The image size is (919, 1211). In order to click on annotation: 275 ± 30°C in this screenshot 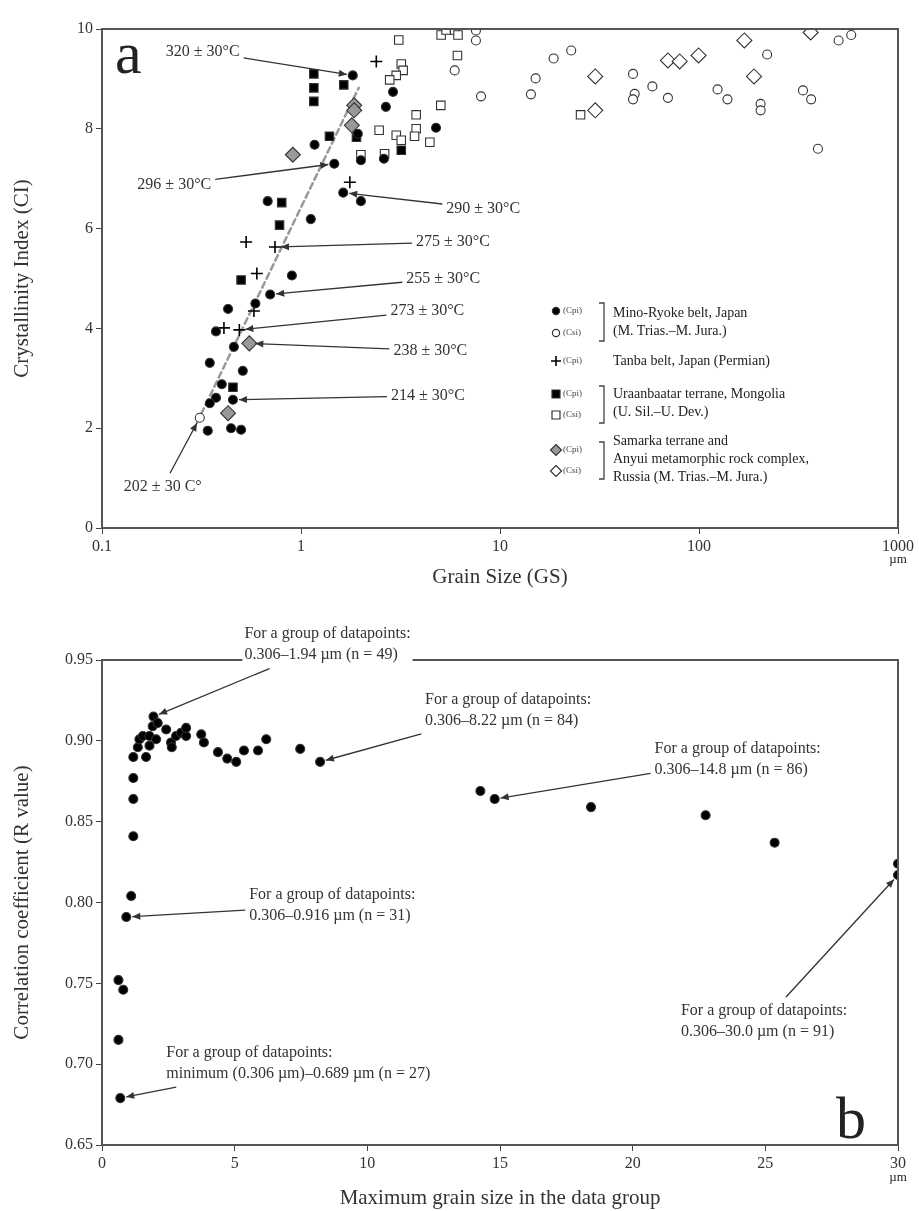, I will do `click(453, 241)`.